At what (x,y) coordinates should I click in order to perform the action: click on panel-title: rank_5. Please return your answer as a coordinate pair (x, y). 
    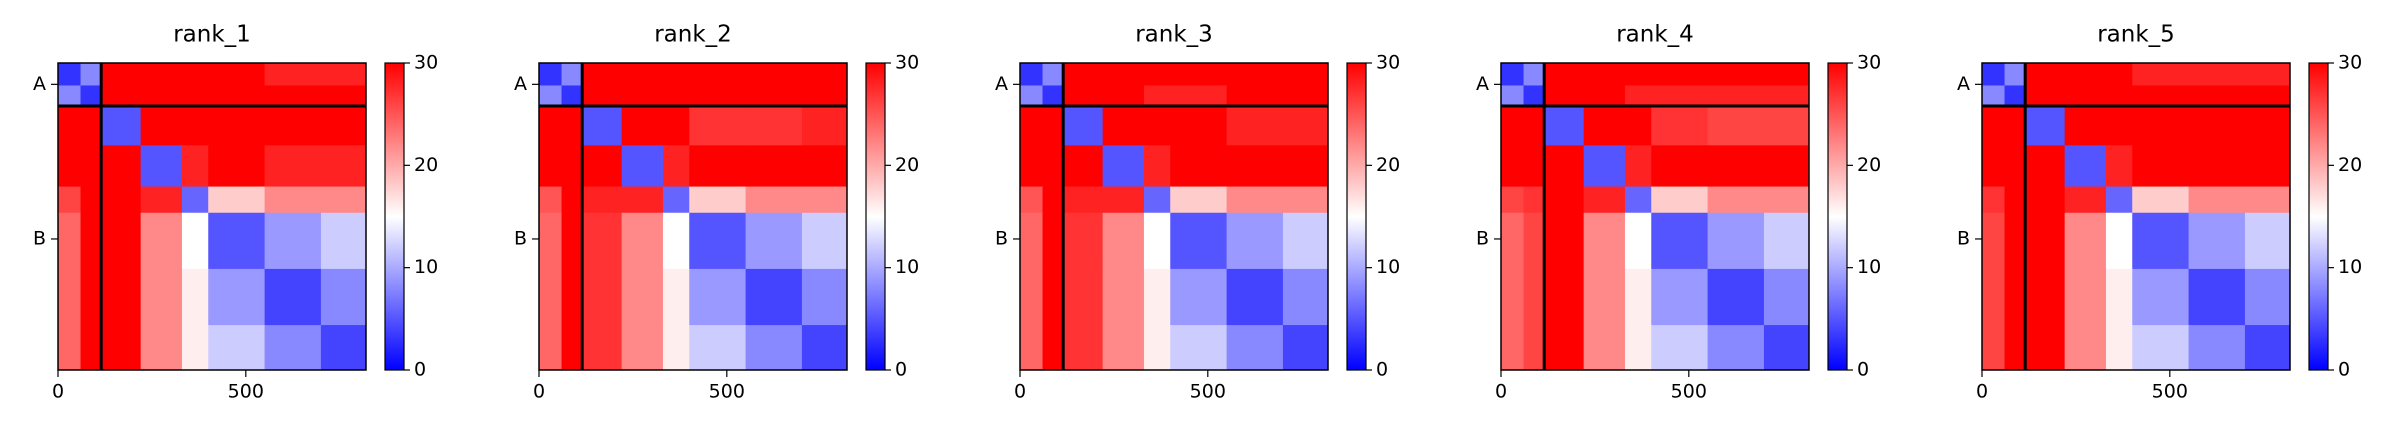
    Looking at the image, I should click on (2136, 35).